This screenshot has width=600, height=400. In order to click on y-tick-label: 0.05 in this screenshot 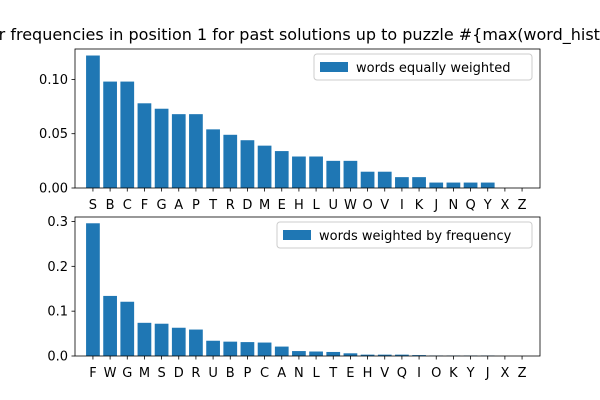, I will do `click(53, 134)`.